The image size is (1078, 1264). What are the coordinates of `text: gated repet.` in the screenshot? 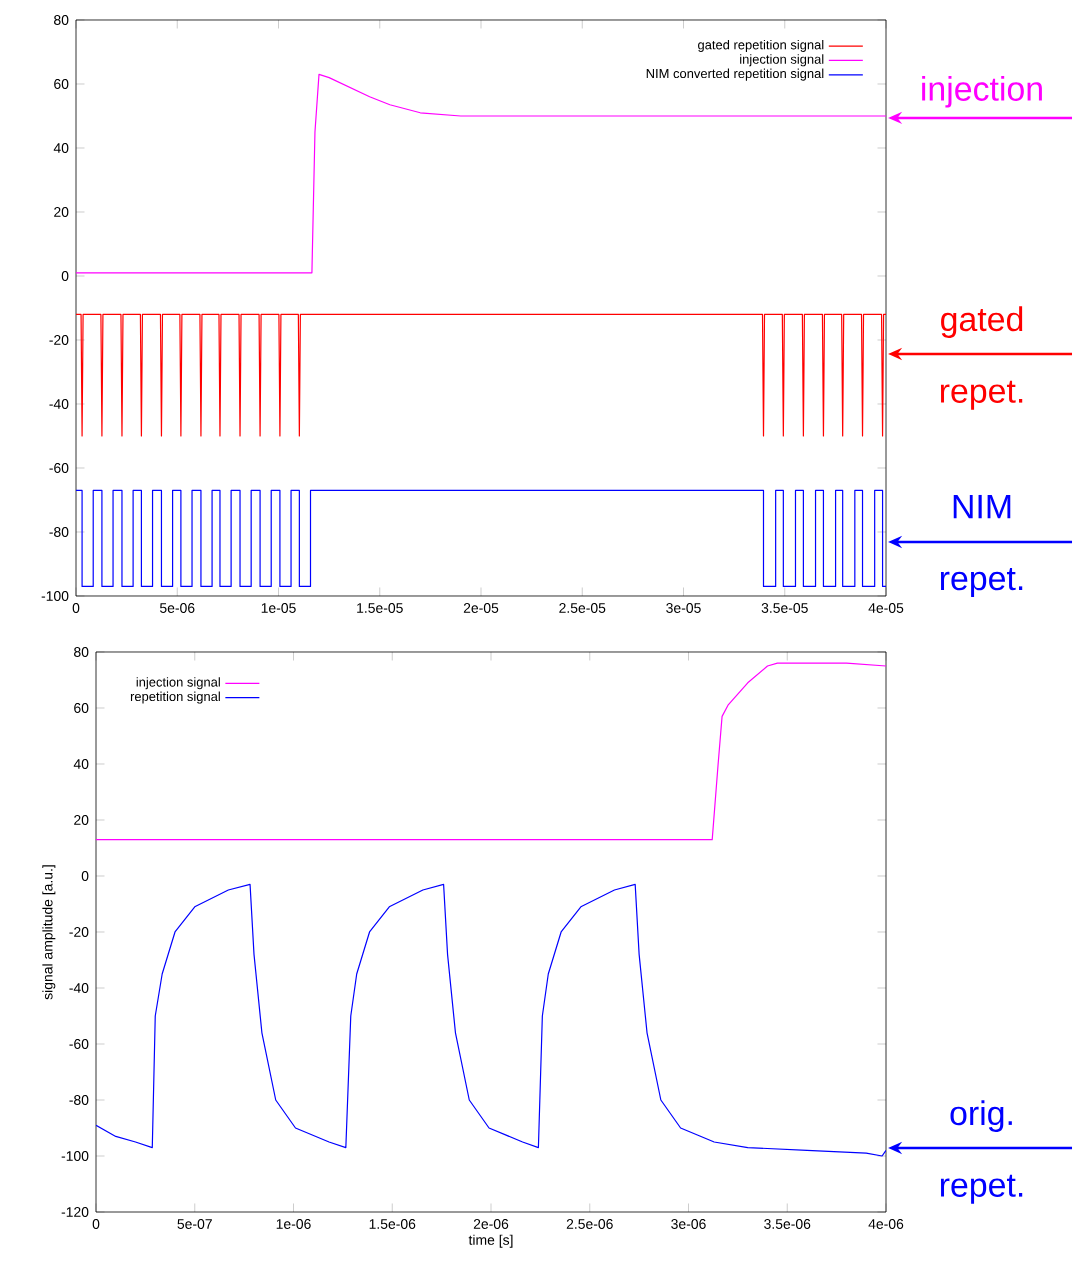 It's located at (981, 358).